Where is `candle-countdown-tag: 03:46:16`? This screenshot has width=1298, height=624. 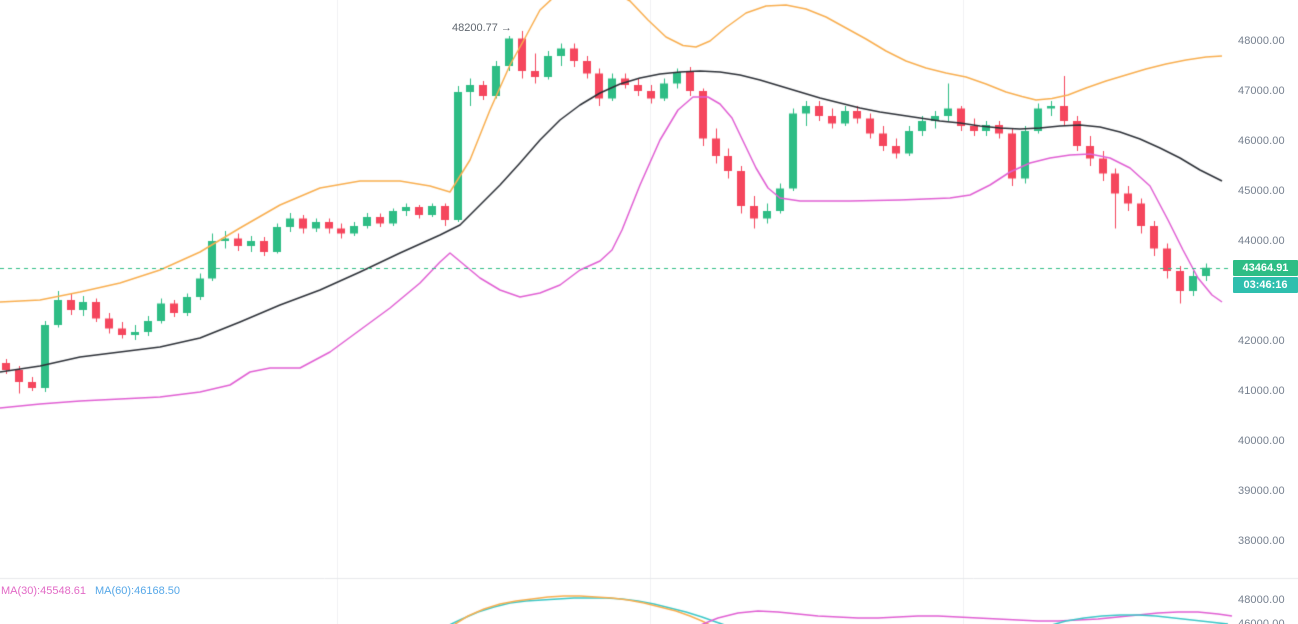
candle-countdown-tag: 03:46:16 is located at coordinates (1265, 284).